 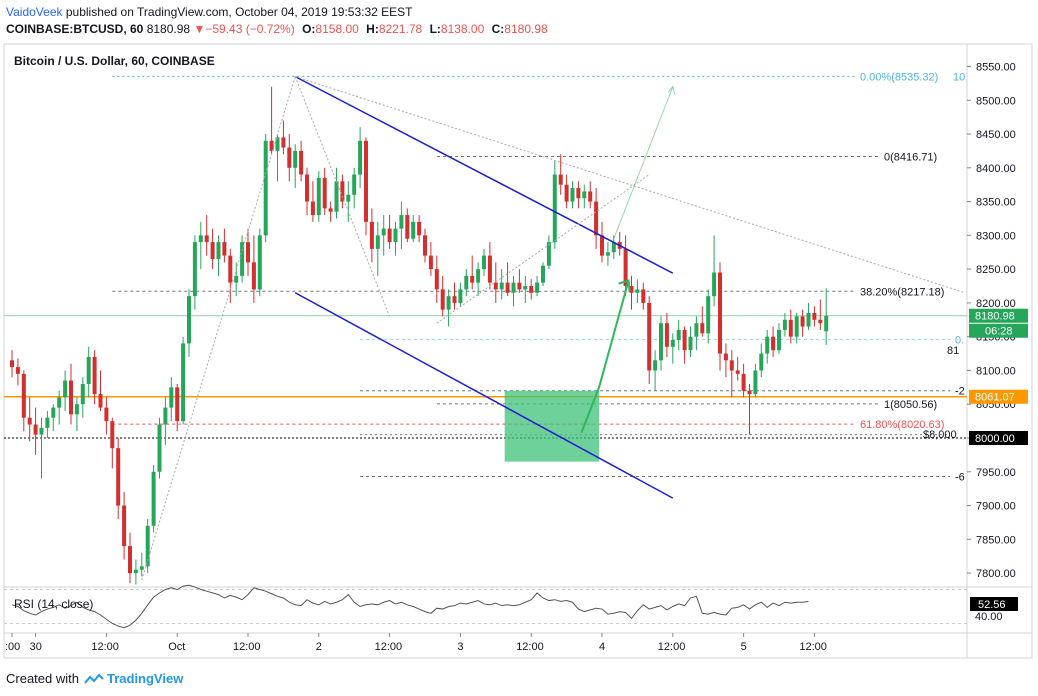 What do you see at coordinates (133, 678) in the screenshot?
I see `tradingview-logo: TradingView` at bounding box center [133, 678].